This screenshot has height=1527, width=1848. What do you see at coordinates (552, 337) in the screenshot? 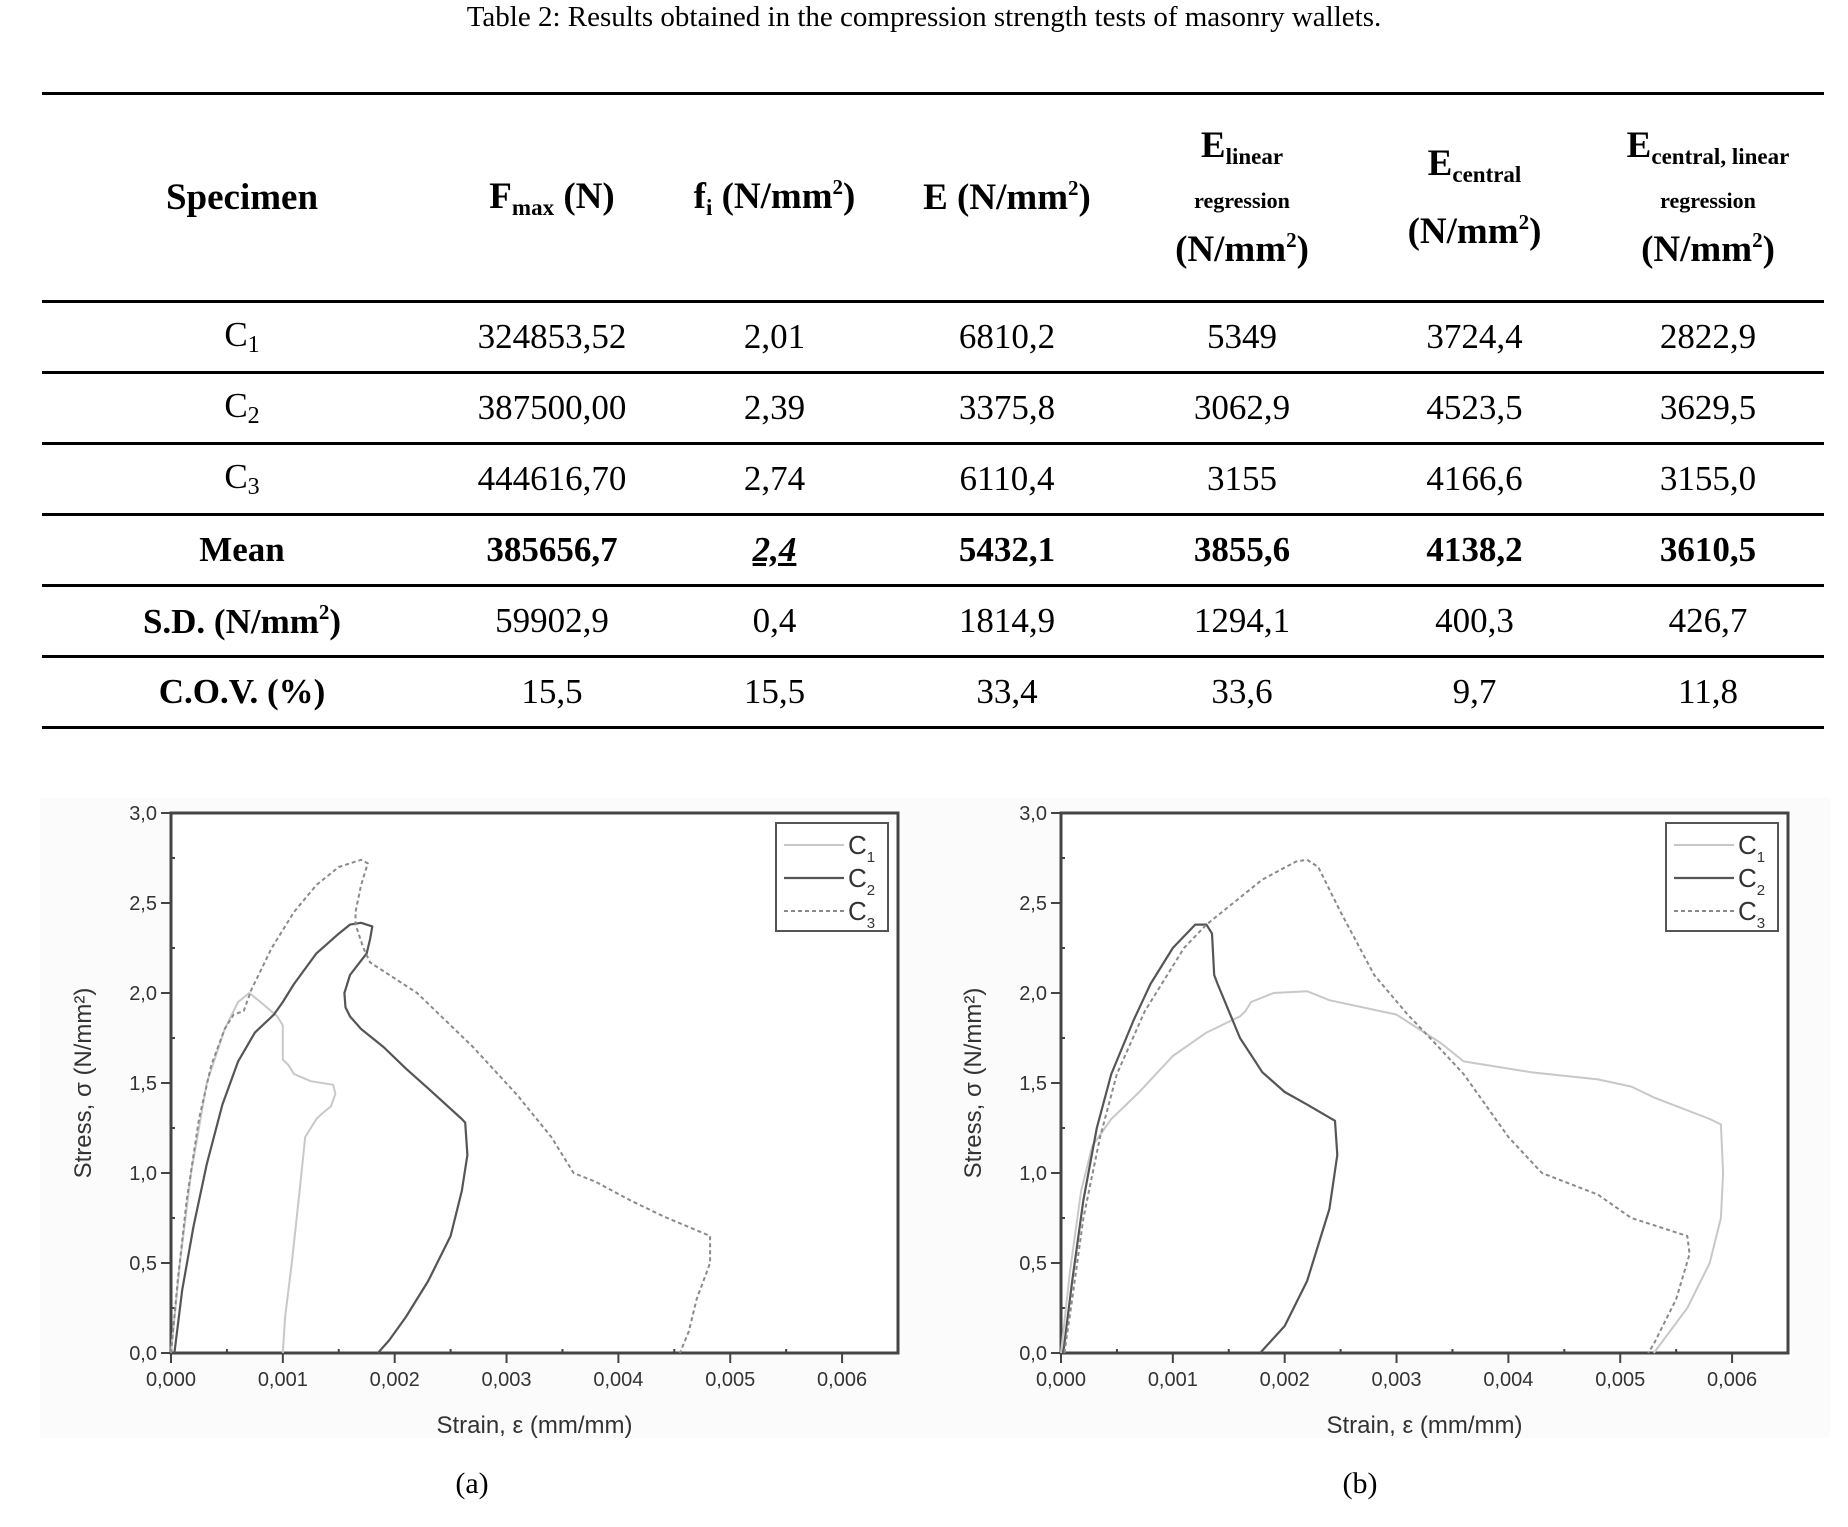
I see `cell-fmax: 324853,52` at bounding box center [552, 337].